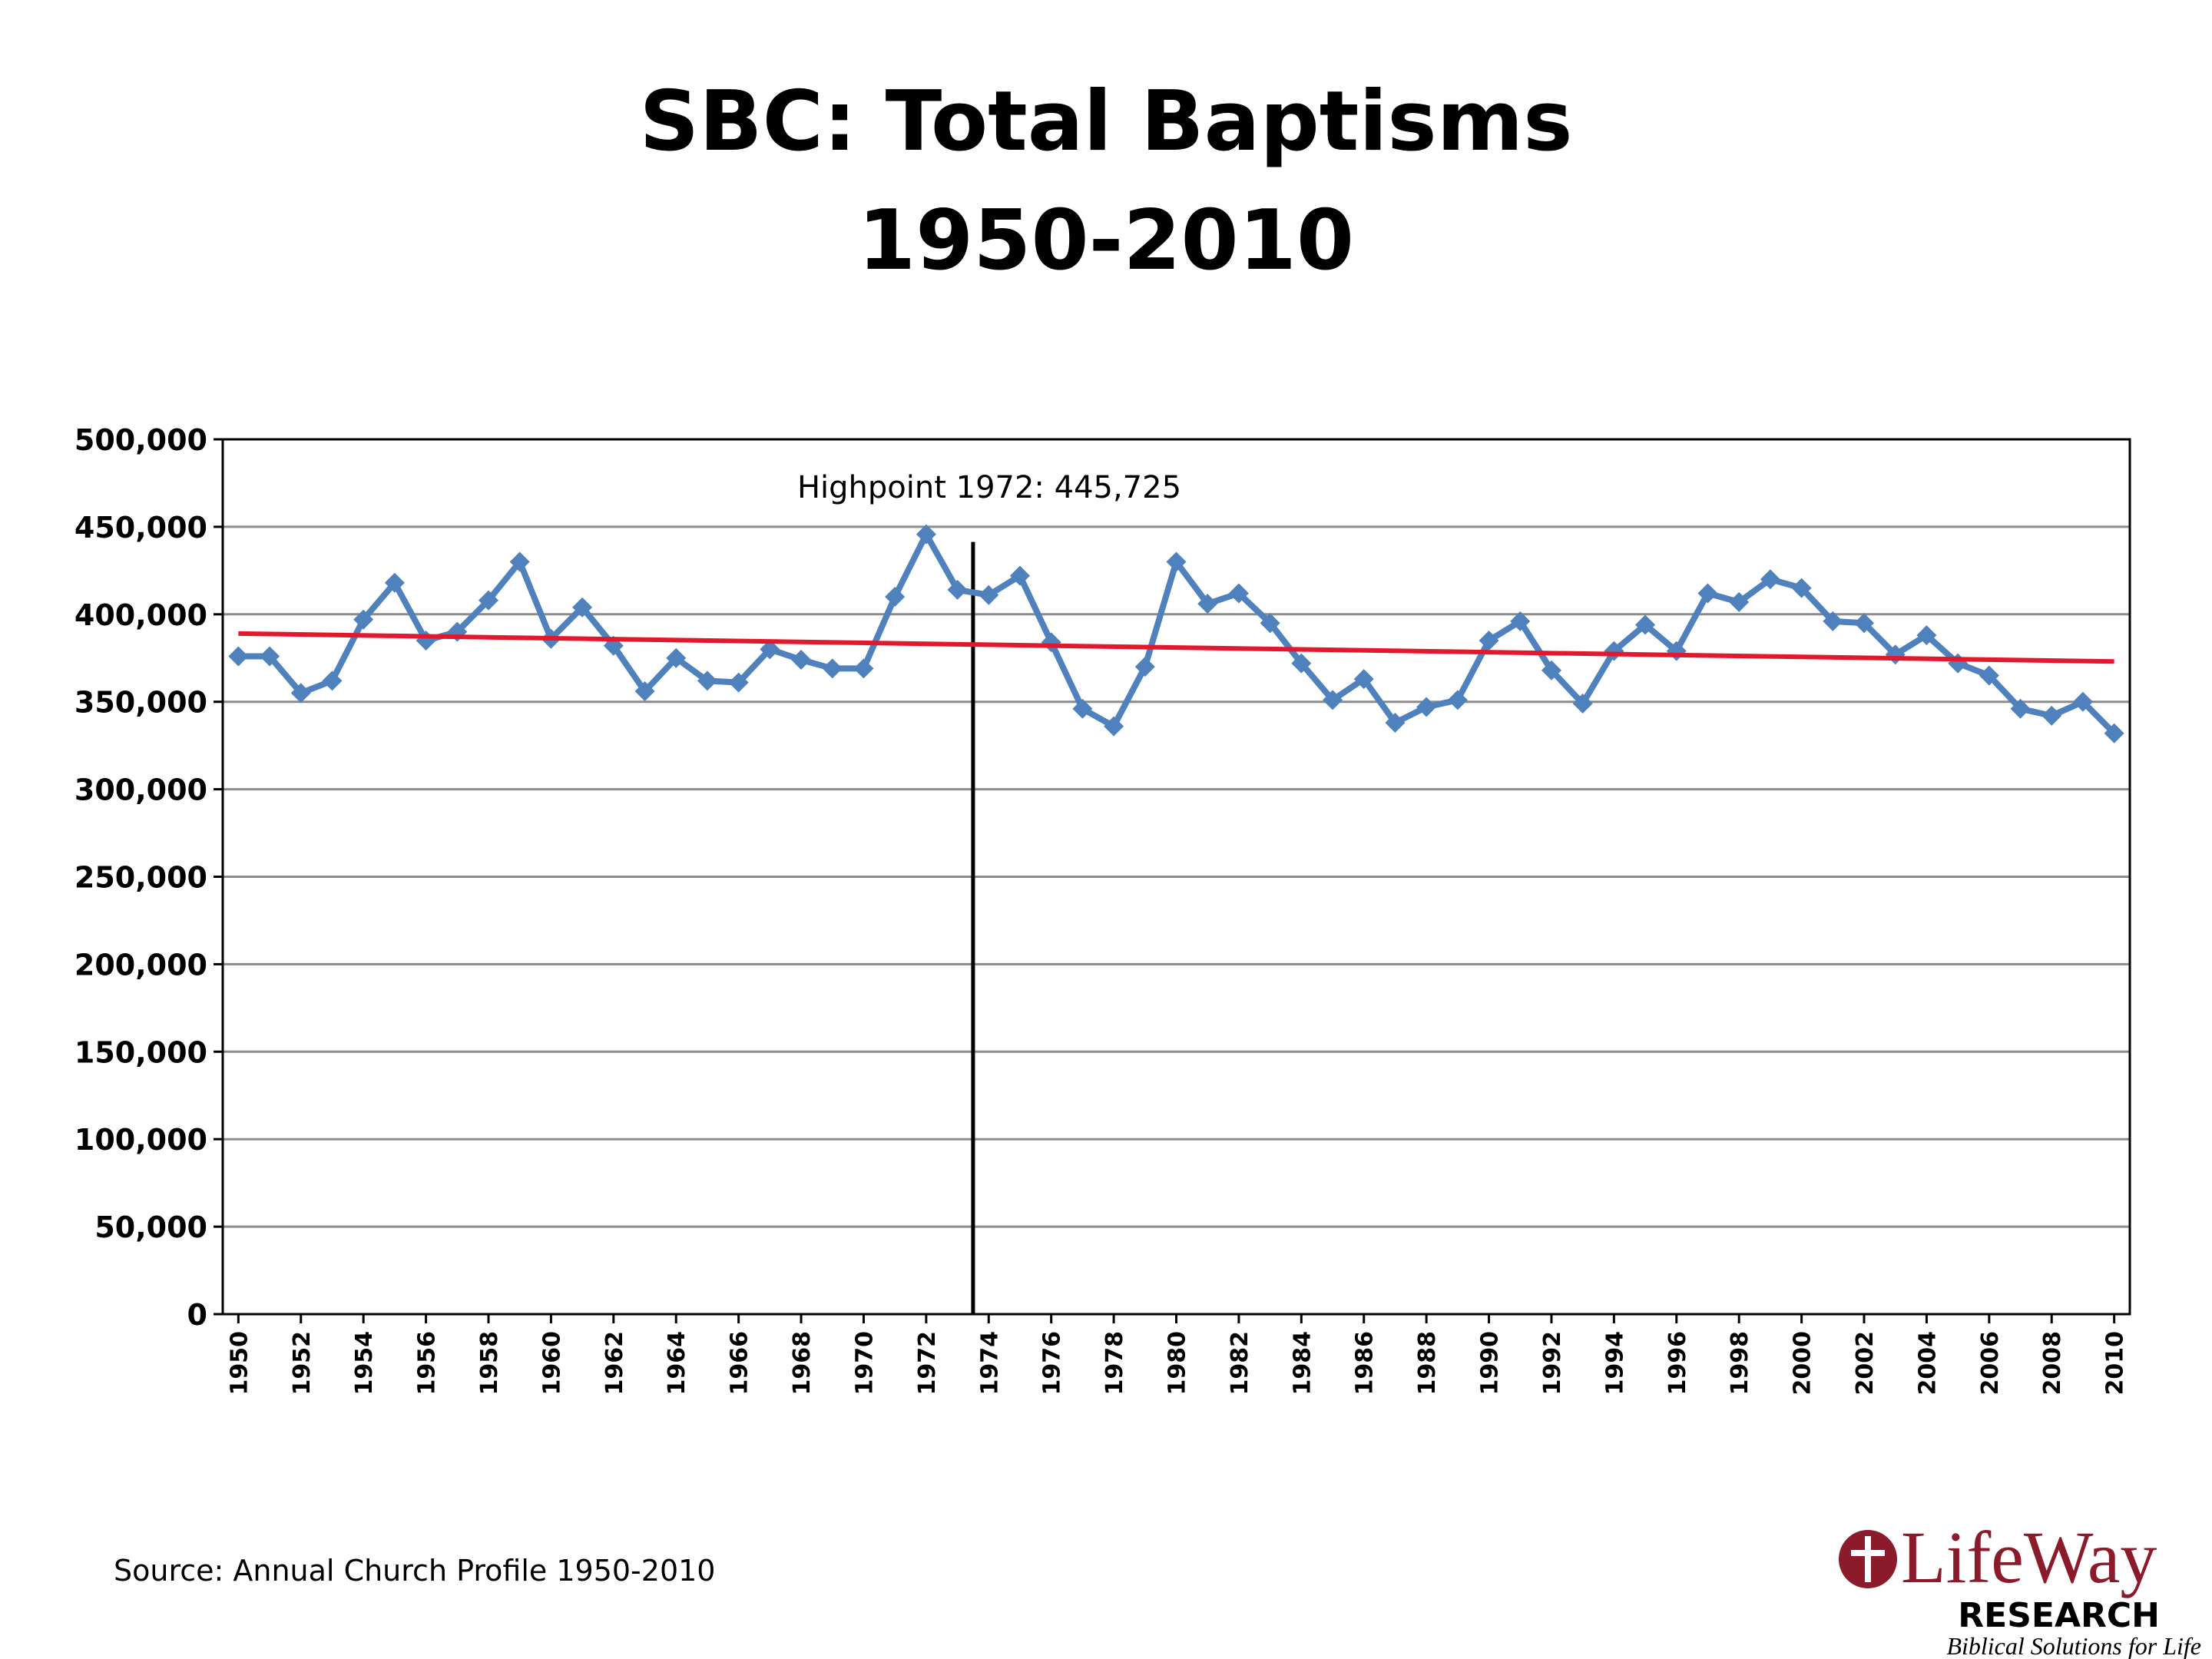 The image size is (2212, 1659). Describe the element at coordinates (197, 1315) in the screenshot. I see `y-tick-label: 0` at that location.